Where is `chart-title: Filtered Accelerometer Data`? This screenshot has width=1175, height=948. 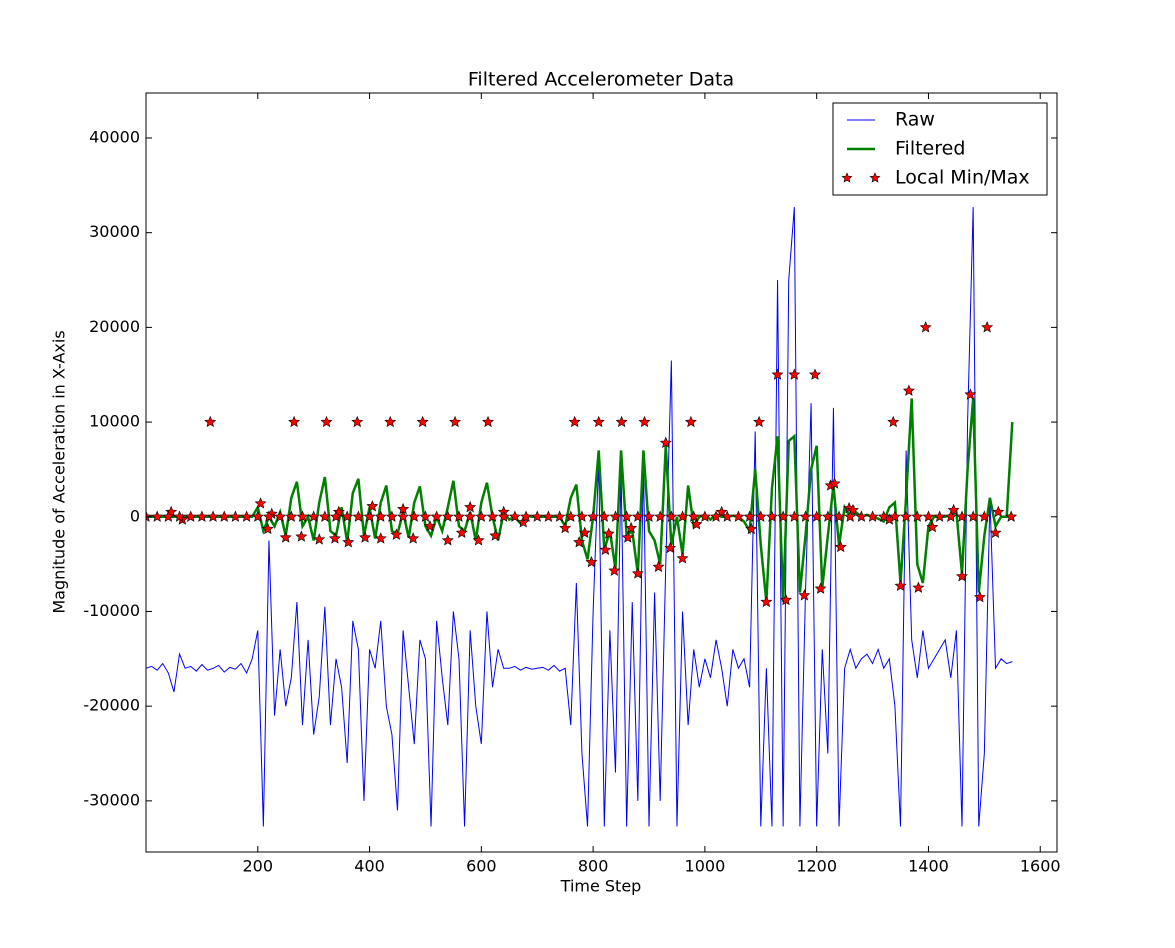
chart-title: Filtered Accelerometer Data is located at coordinates (601, 80).